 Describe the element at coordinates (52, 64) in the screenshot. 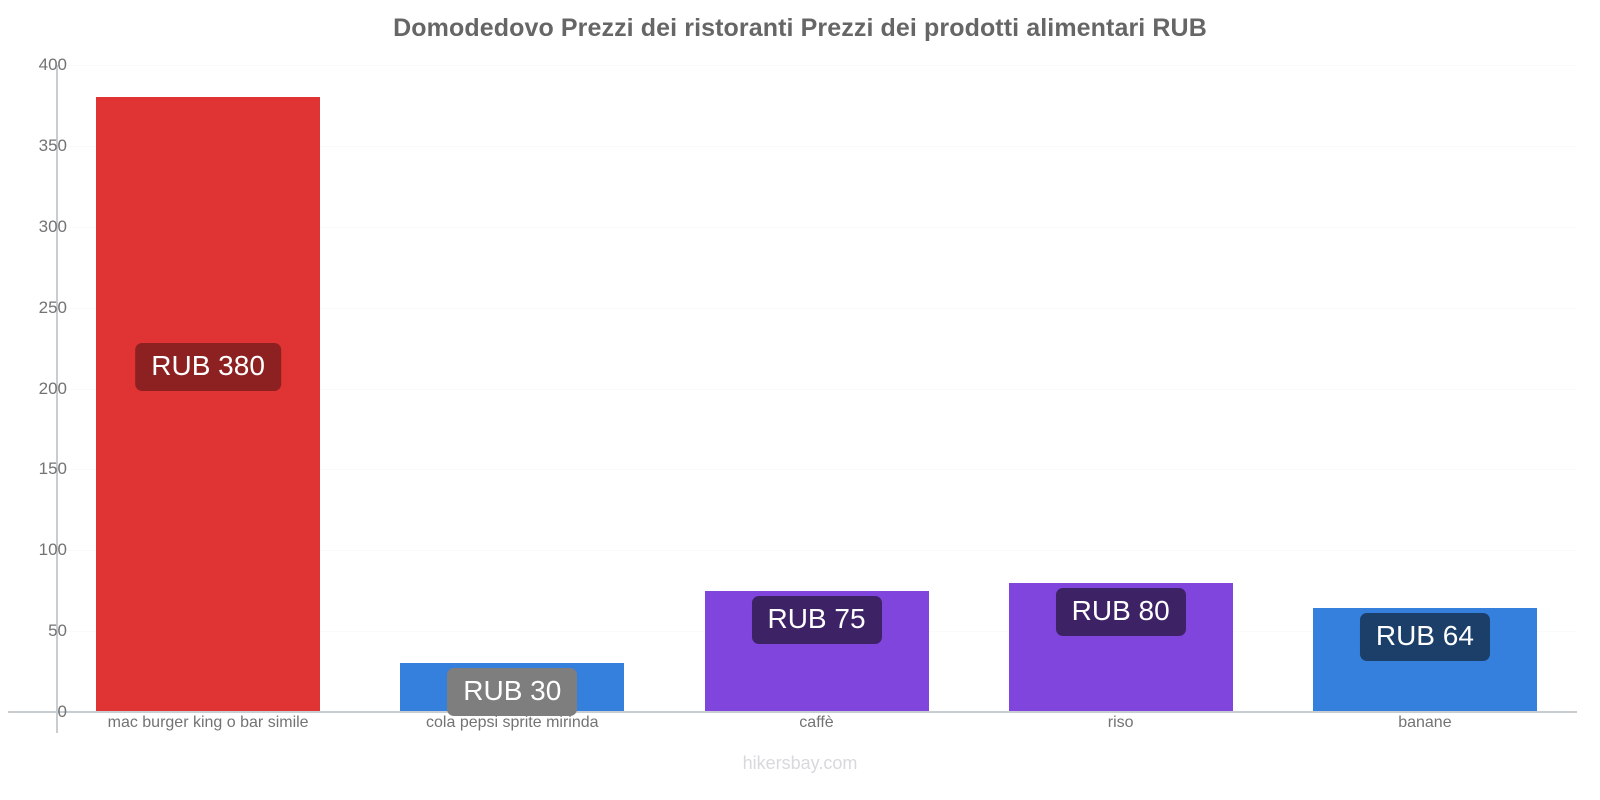

I see `y-axis-tick-label: 400` at that location.